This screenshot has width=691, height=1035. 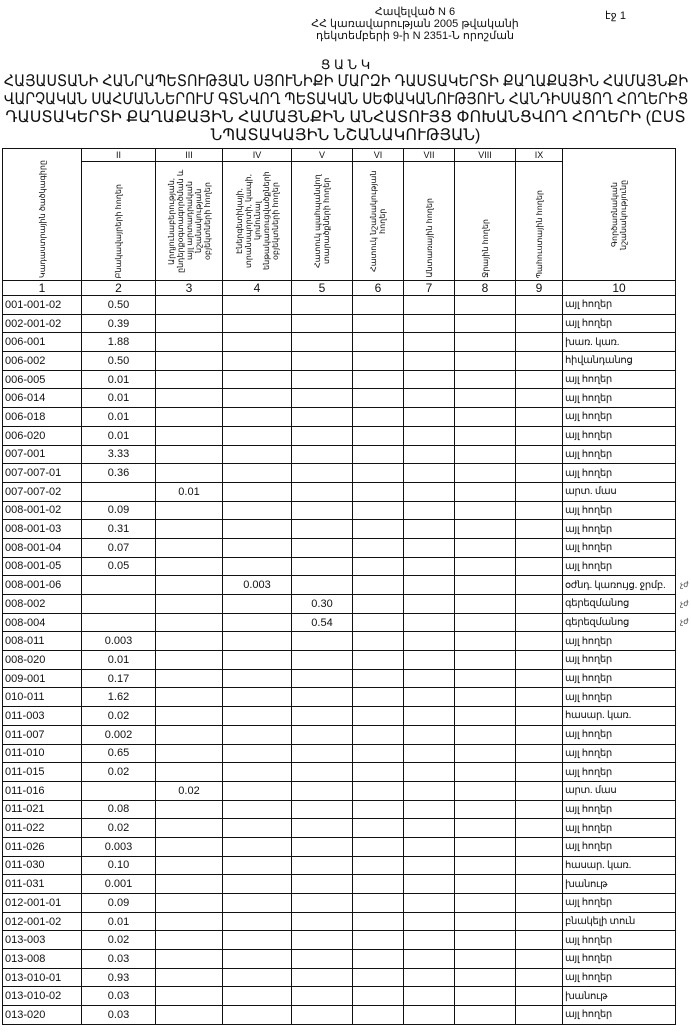 What do you see at coordinates (339, 996) in the screenshot?
I see `table-row: 013-010-02 0.03 խանութ` at bounding box center [339, 996].